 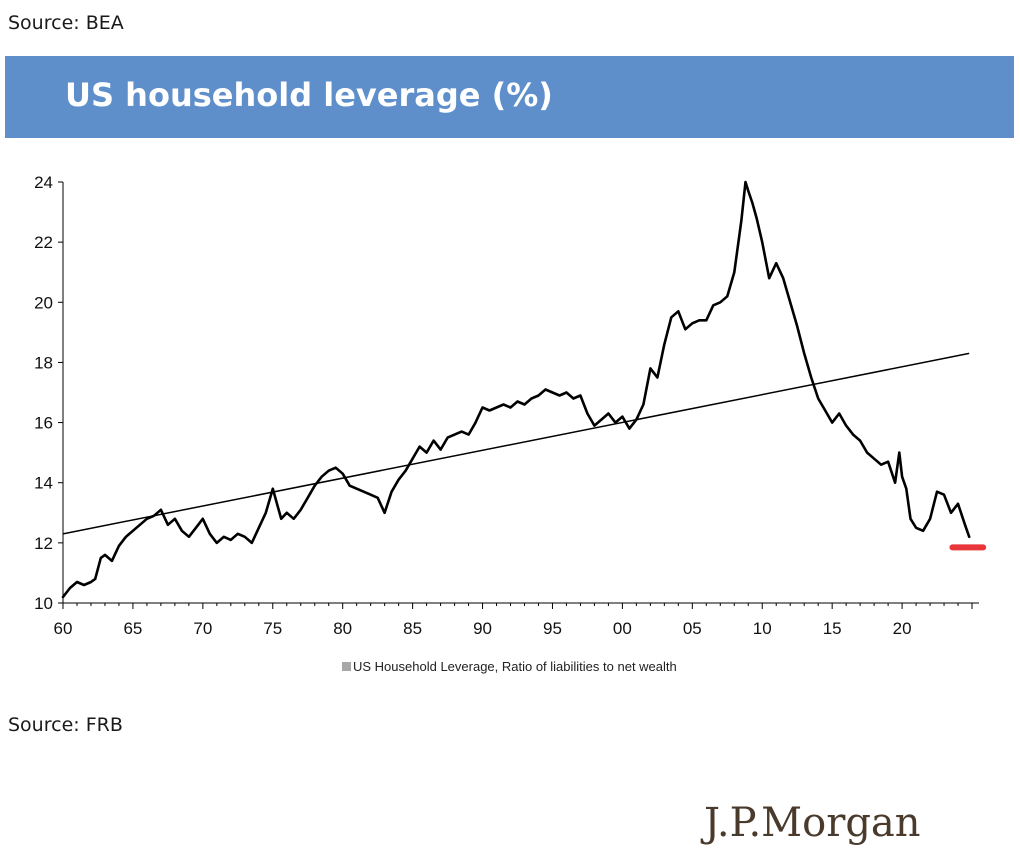 What do you see at coordinates (43, 423) in the screenshot?
I see `y-tick-label: 16` at bounding box center [43, 423].